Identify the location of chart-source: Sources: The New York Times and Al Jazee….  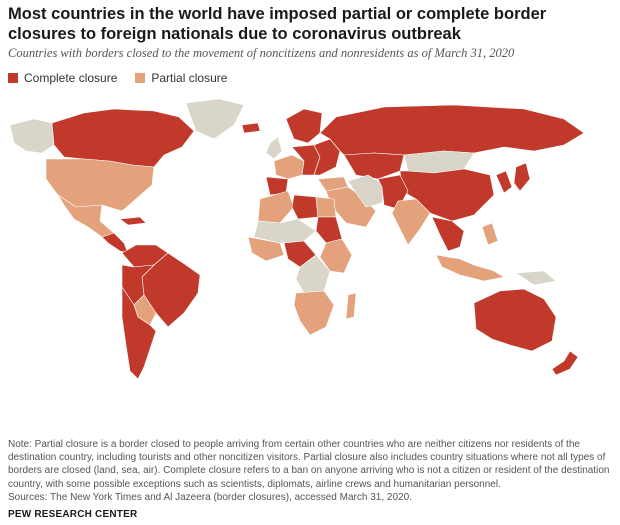
(210, 497).